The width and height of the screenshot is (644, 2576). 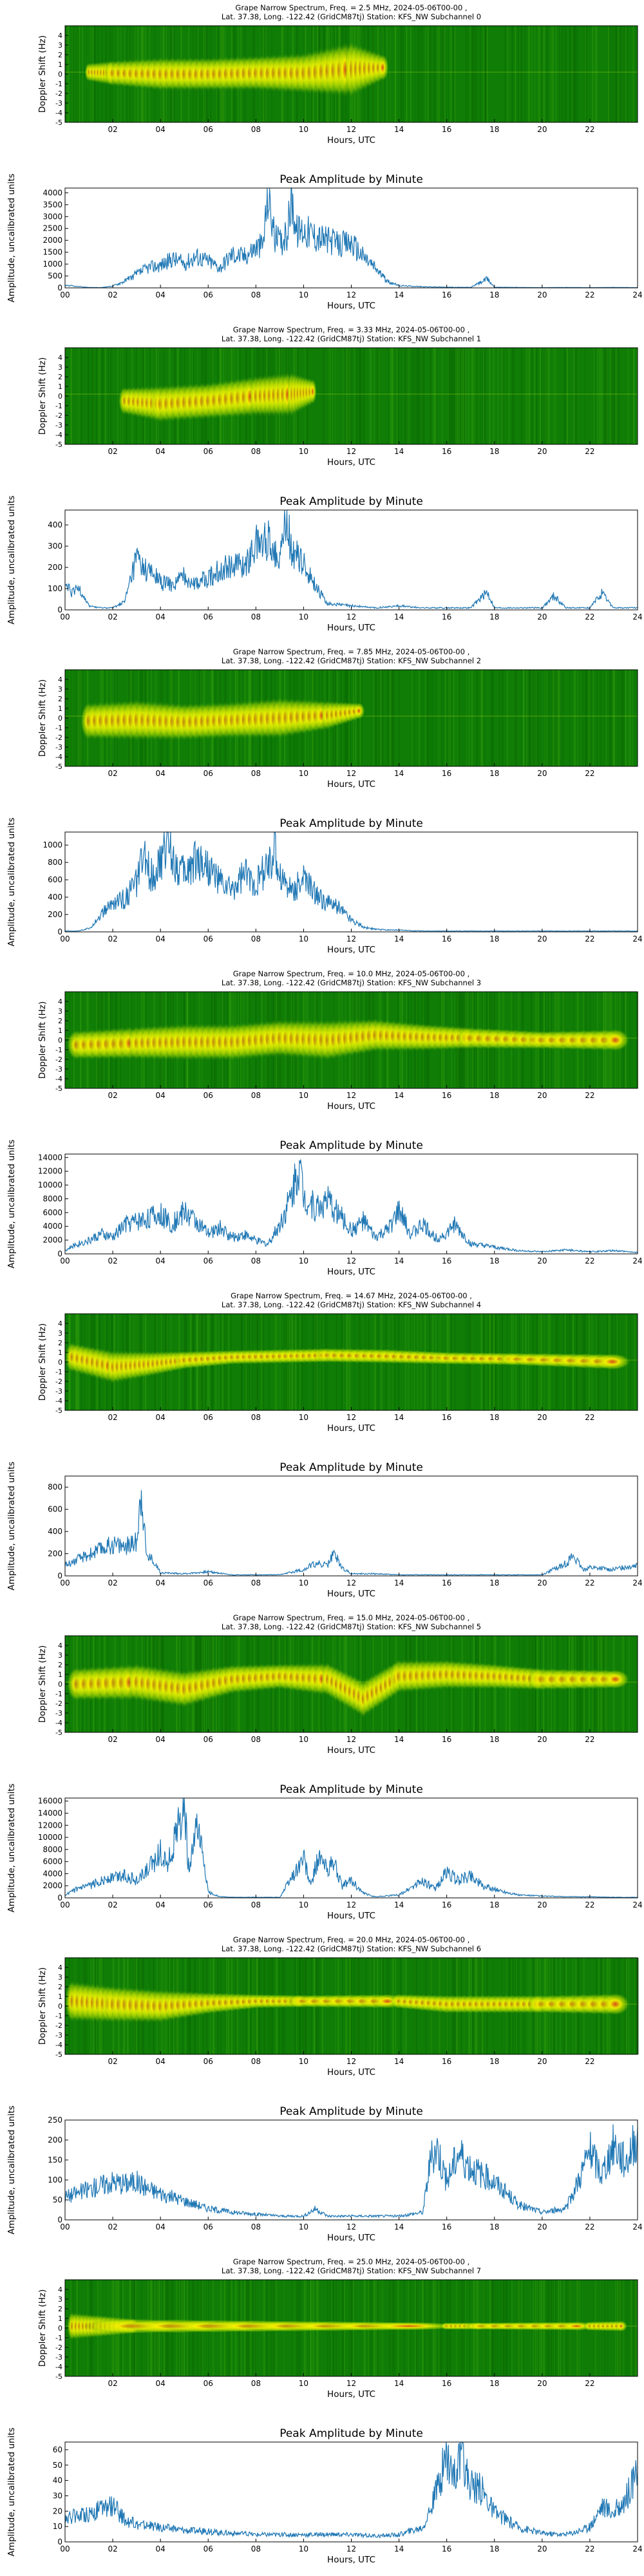 What do you see at coordinates (52, 1874) in the screenshot?
I see `y-tick-label: 4000` at bounding box center [52, 1874].